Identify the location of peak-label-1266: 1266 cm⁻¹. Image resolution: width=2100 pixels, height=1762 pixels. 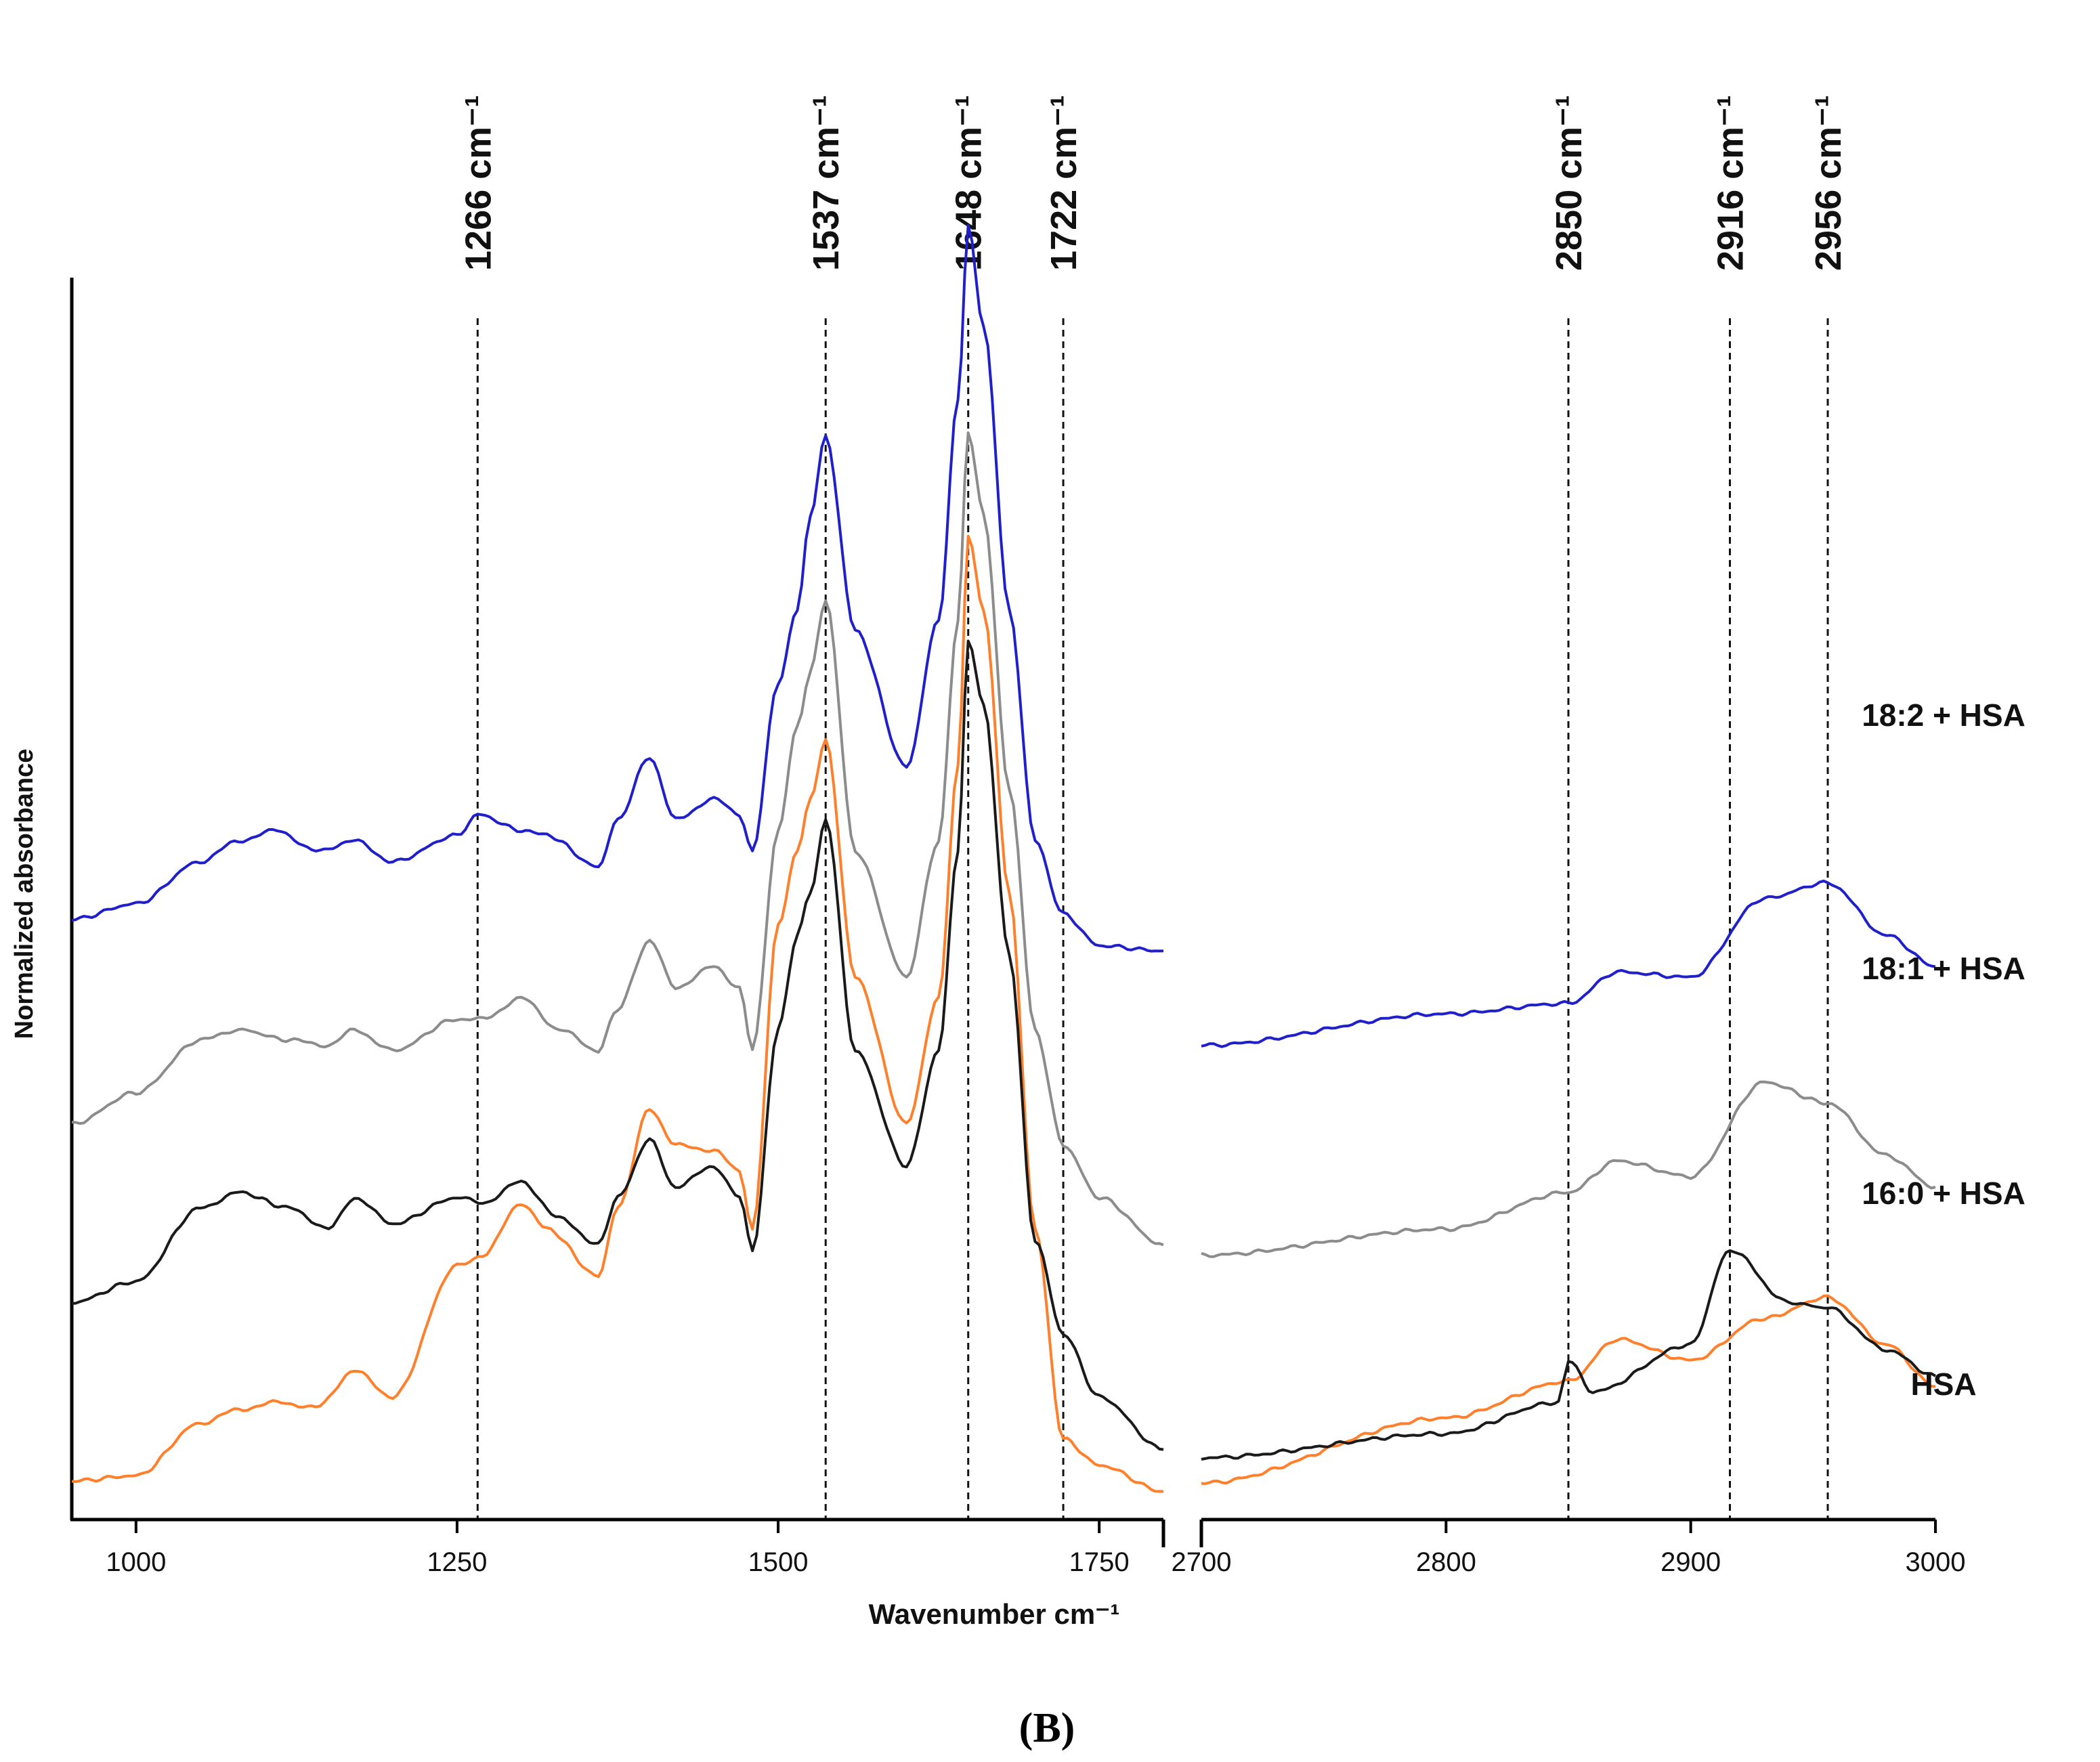
(478, 183).